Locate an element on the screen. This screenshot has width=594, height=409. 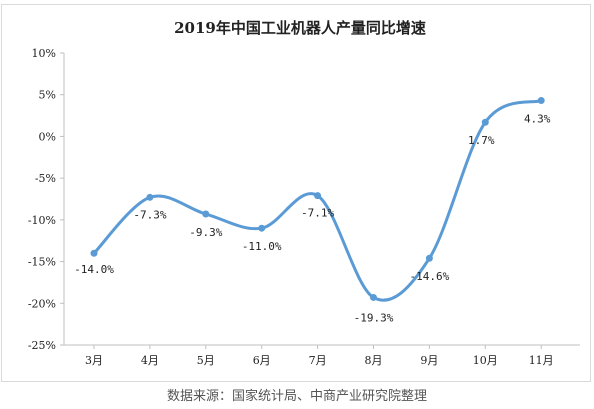
chart-title: 2019年中国工业机器人产量同比增速 is located at coordinates (300, 28).